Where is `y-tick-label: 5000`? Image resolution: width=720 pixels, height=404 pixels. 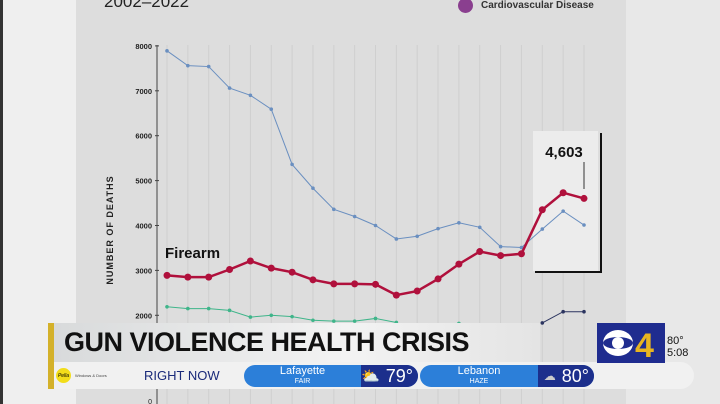
y-tick-label: 5000 is located at coordinates (143, 181).